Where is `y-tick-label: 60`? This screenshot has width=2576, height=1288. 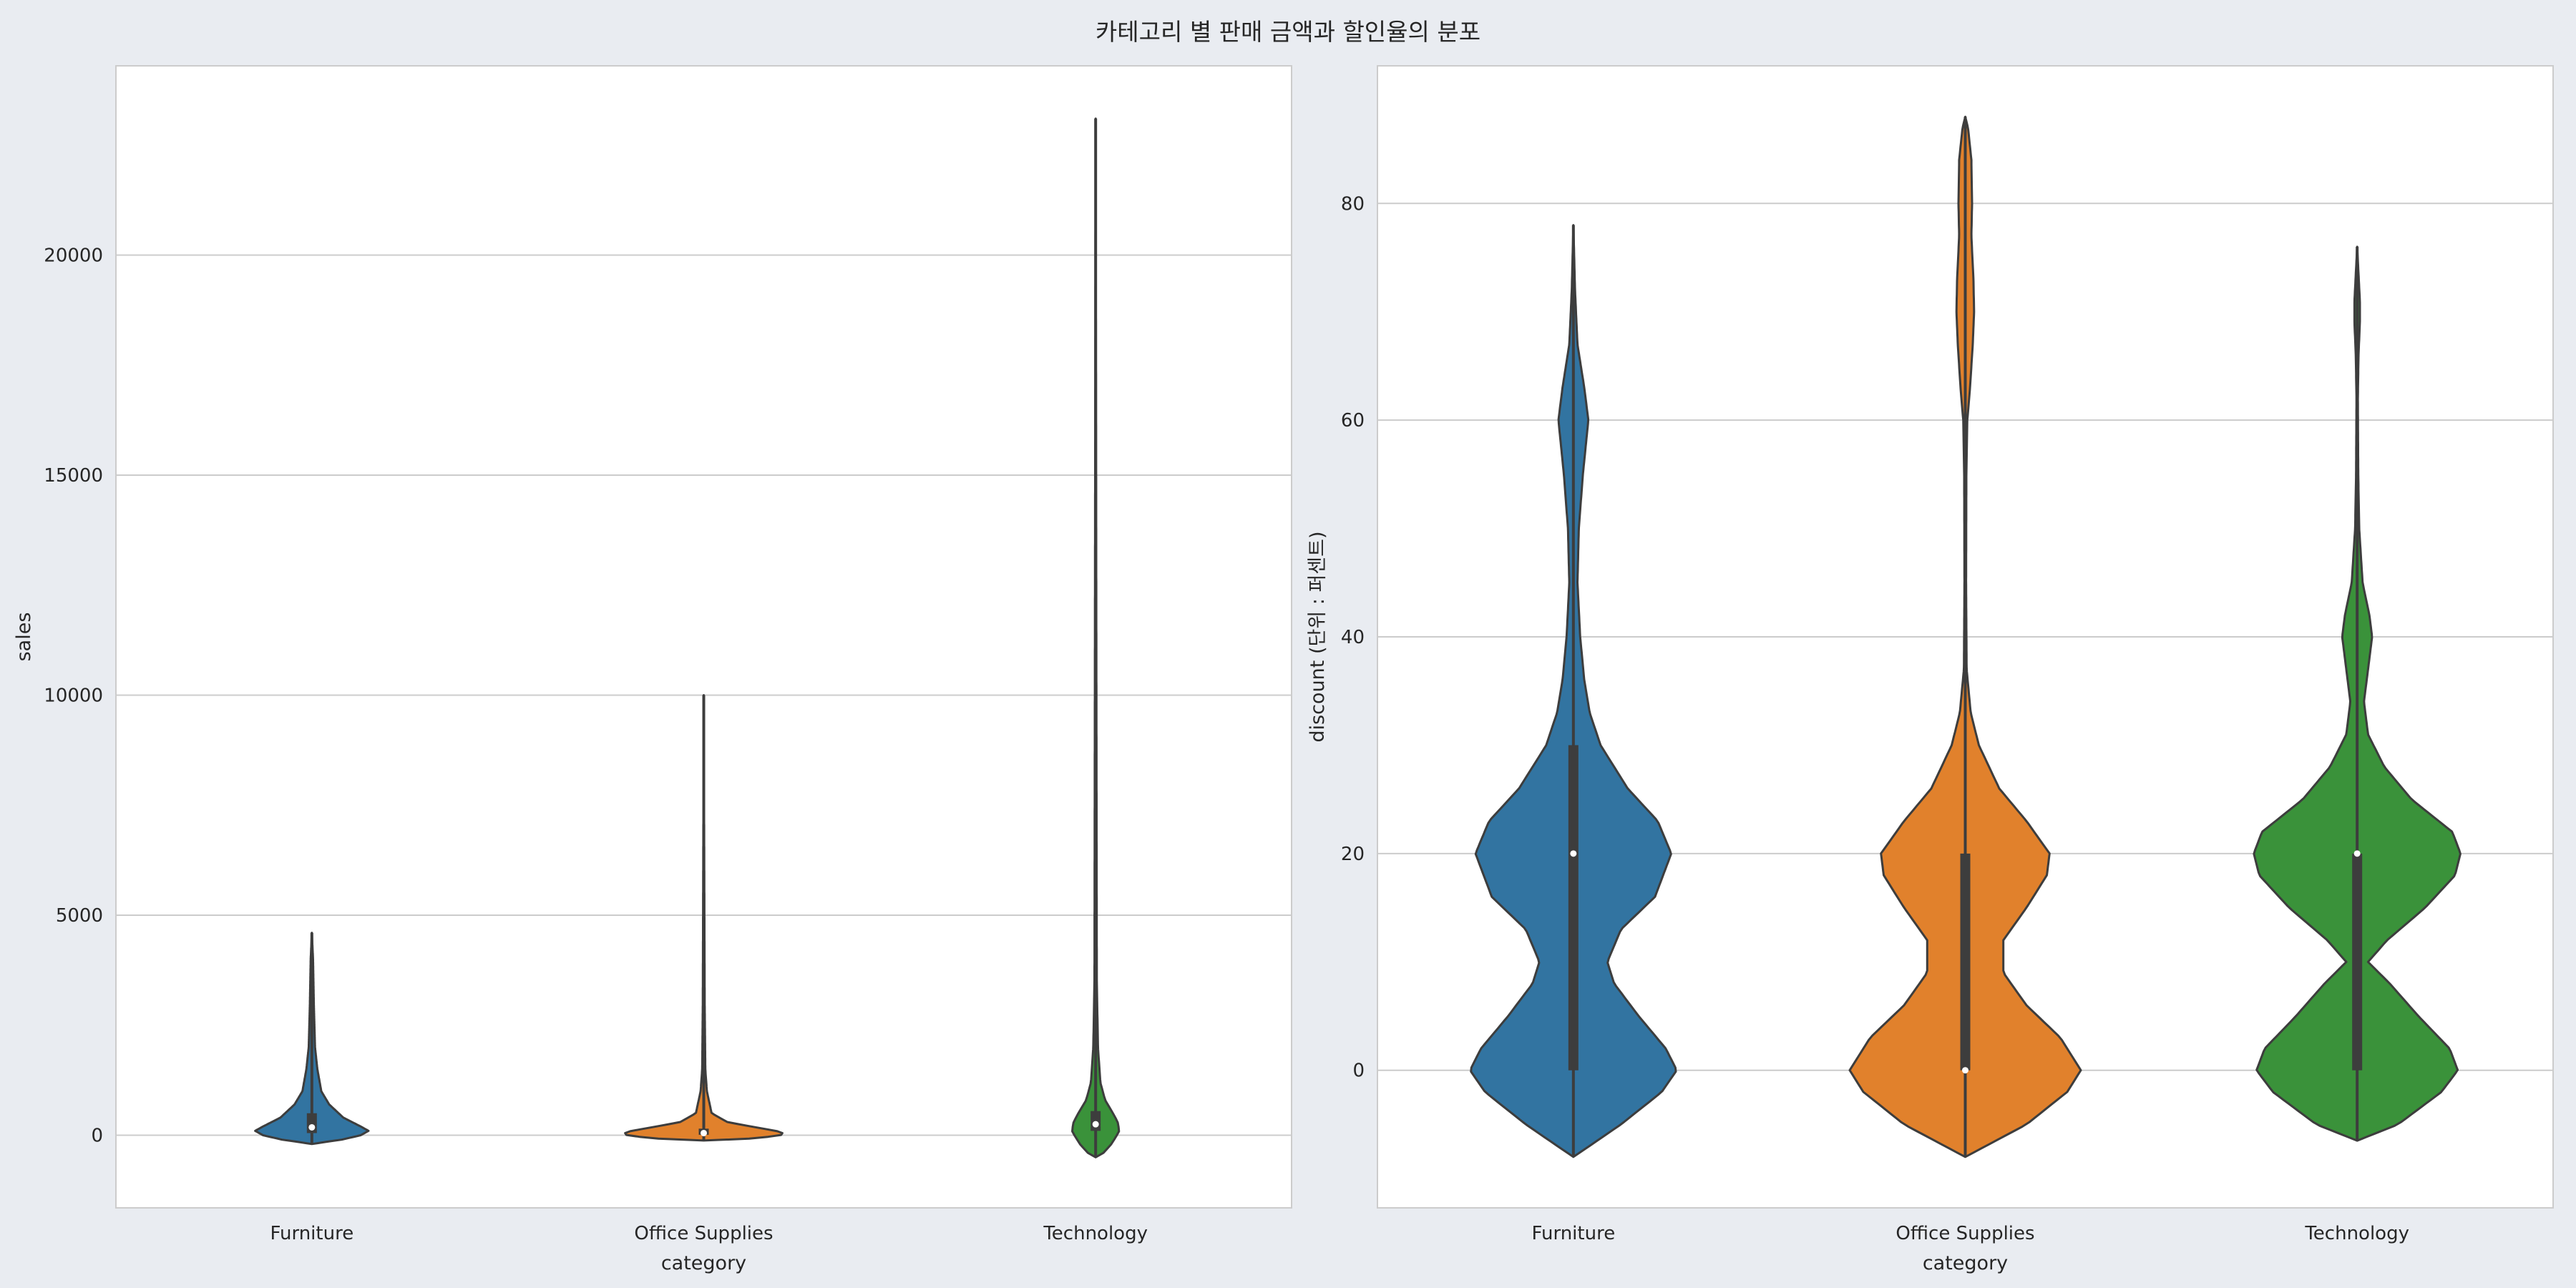 y-tick-label: 60 is located at coordinates (1353, 420).